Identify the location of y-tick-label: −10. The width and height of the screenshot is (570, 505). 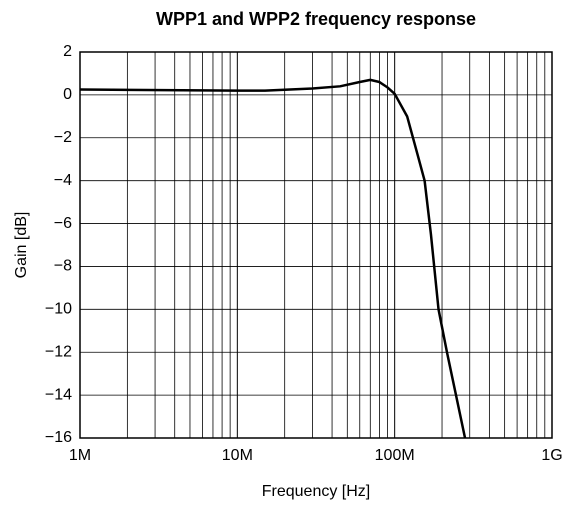
(58, 309).